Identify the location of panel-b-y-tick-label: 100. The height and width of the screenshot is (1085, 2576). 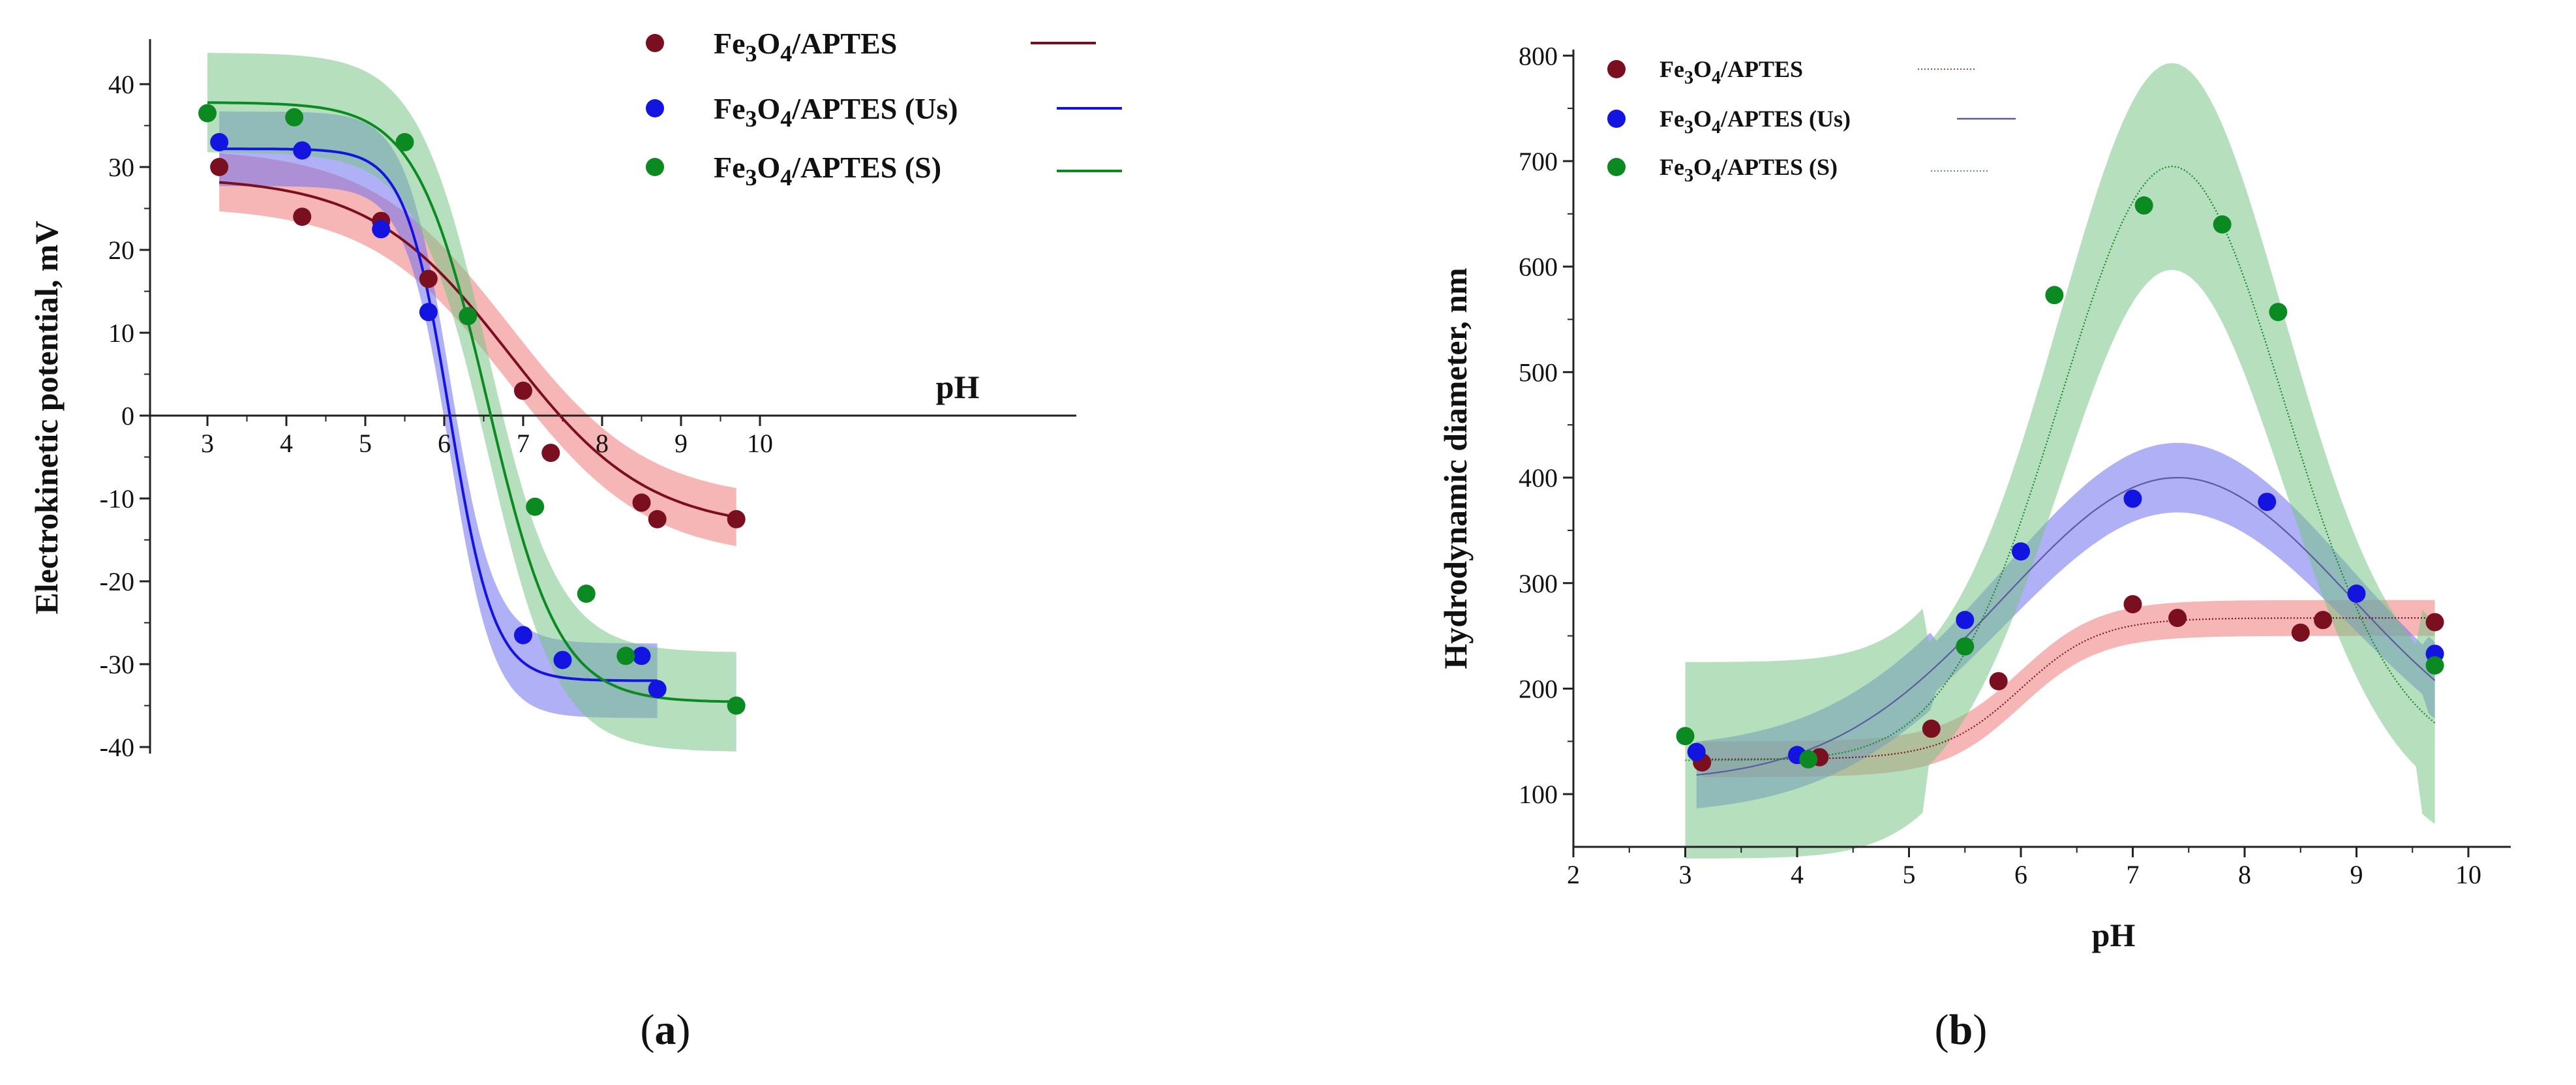
(1539, 794).